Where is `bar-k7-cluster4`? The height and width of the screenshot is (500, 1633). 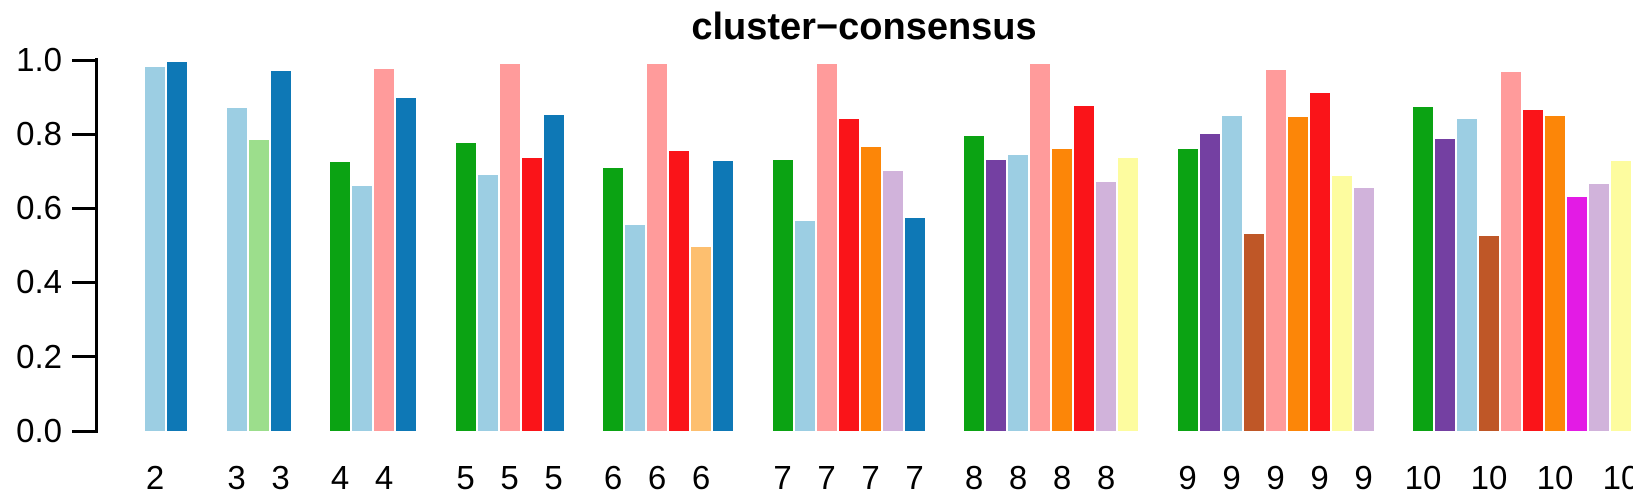
bar-k7-cluster4 is located at coordinates (848, 275).